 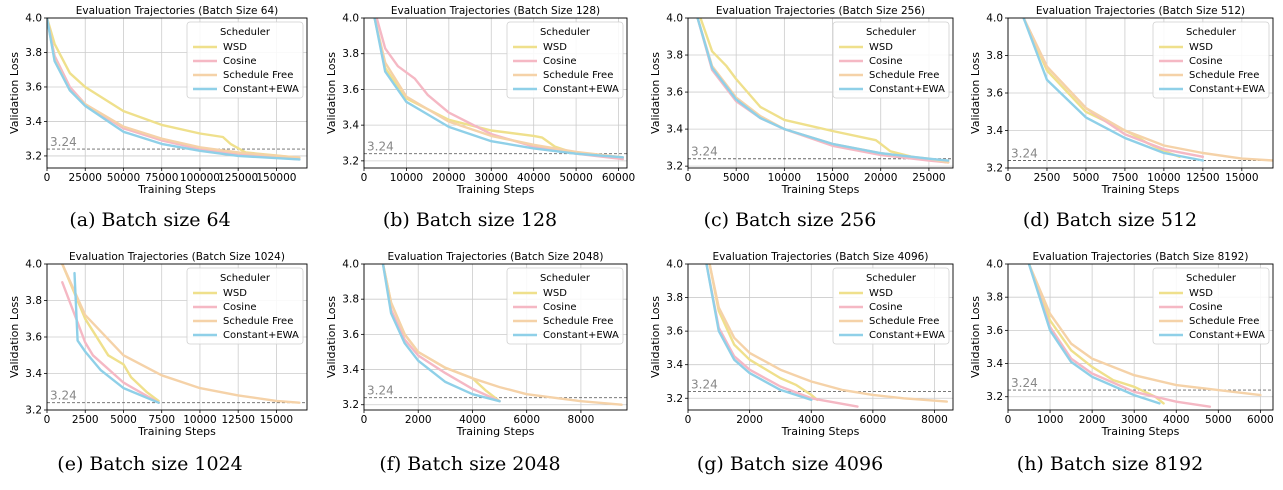 What do you see at coordinates (934, 420) in the screenshot?
I see `x-tick-label: 8000` at bounding box center [934, 420].